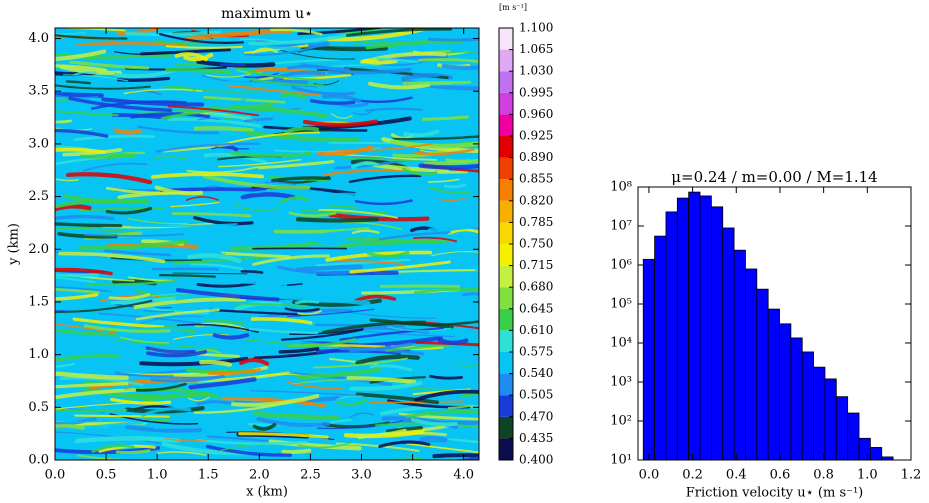 The width and height of the screenshot is (929, 503). Describe the element at coordinates (536, 244) in the screenshot. I see `colorbar-tick-label: 0.750` at that location.